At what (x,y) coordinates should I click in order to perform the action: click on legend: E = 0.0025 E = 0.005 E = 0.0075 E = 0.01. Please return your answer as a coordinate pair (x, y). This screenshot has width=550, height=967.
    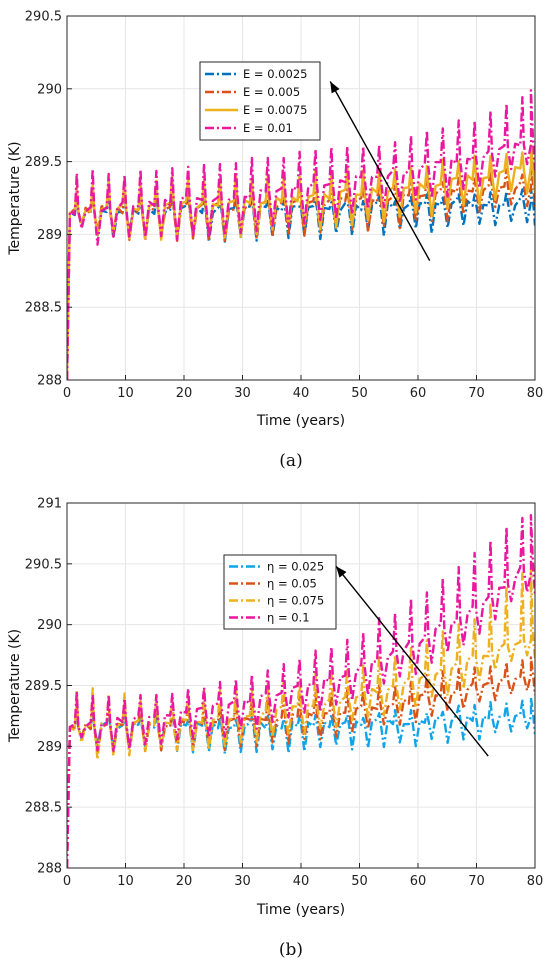
    Looking at the image, I should click on (260, 101).